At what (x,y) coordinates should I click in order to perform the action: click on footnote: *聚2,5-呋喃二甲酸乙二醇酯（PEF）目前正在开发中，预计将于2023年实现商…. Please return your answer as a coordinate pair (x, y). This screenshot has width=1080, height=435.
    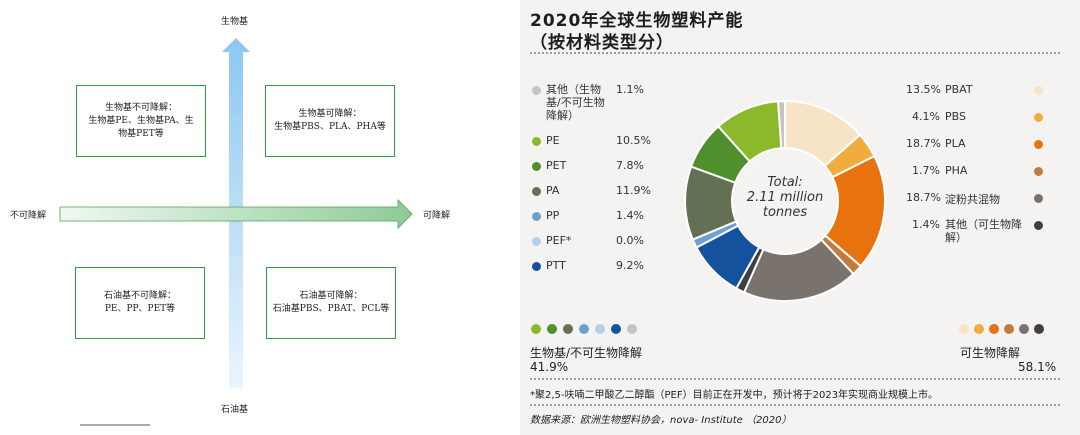
    Looking at the image, I should click on (734, 395).